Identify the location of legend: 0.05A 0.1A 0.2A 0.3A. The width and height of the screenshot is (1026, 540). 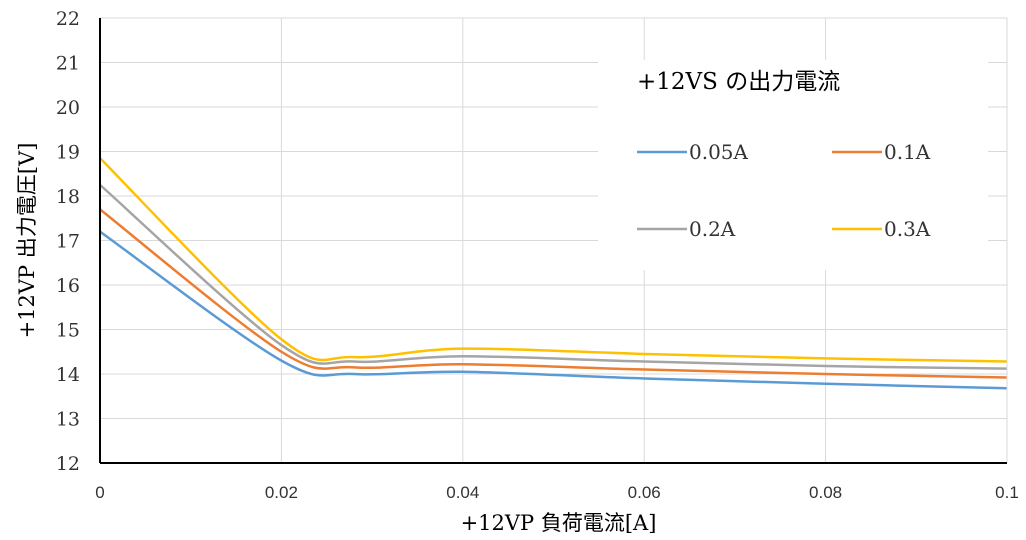
(784, 190).